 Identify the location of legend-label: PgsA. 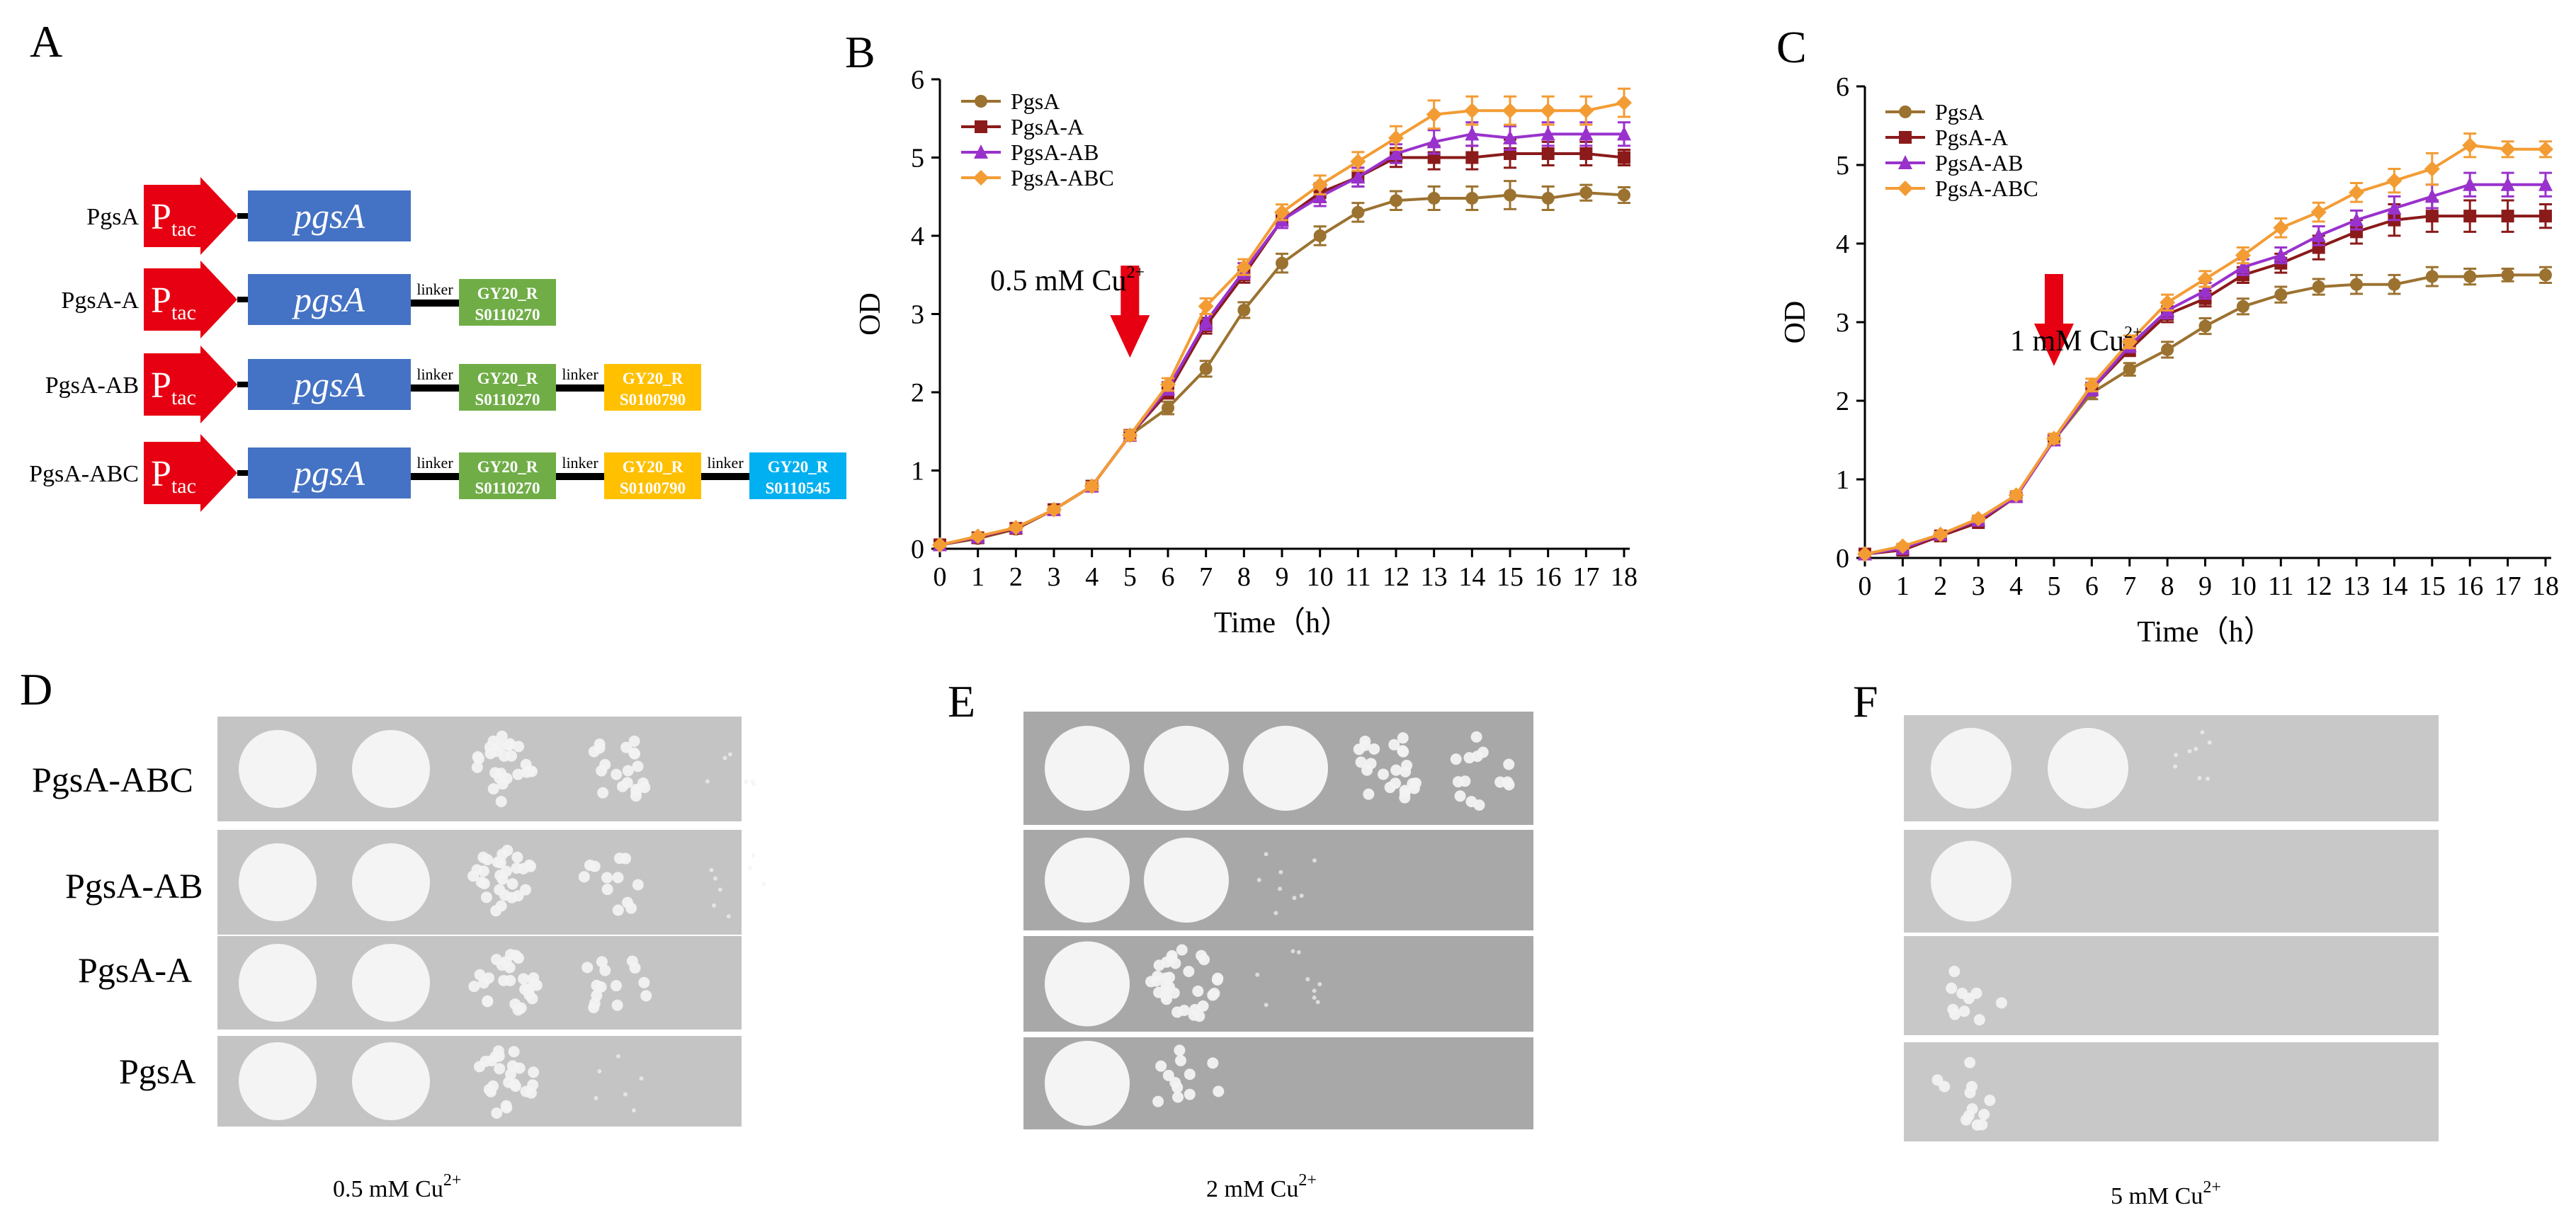
(1035, 101).